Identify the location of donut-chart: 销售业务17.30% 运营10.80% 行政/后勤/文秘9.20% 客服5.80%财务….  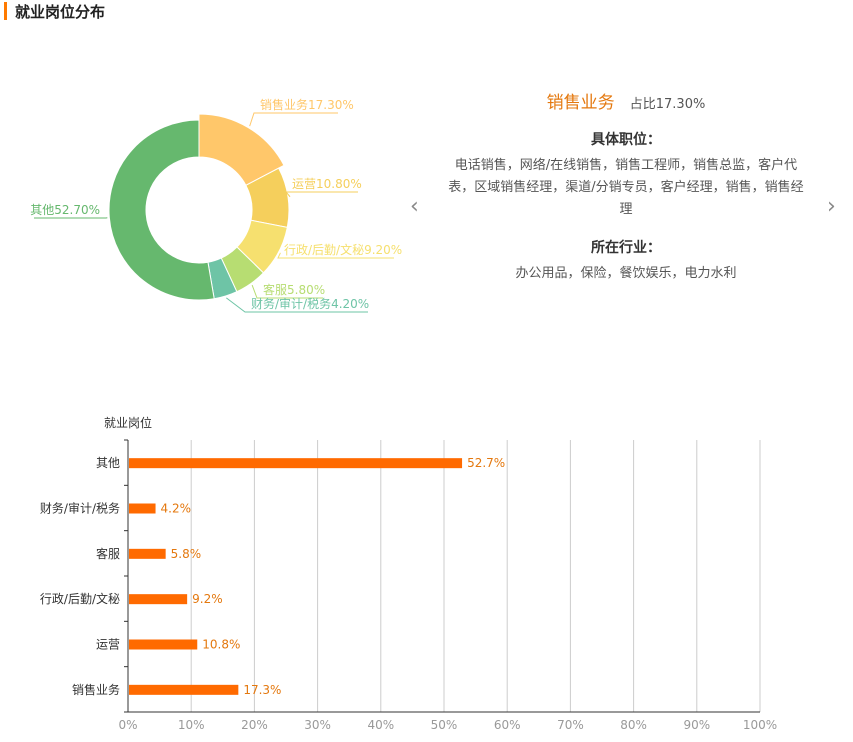
(216, 205).